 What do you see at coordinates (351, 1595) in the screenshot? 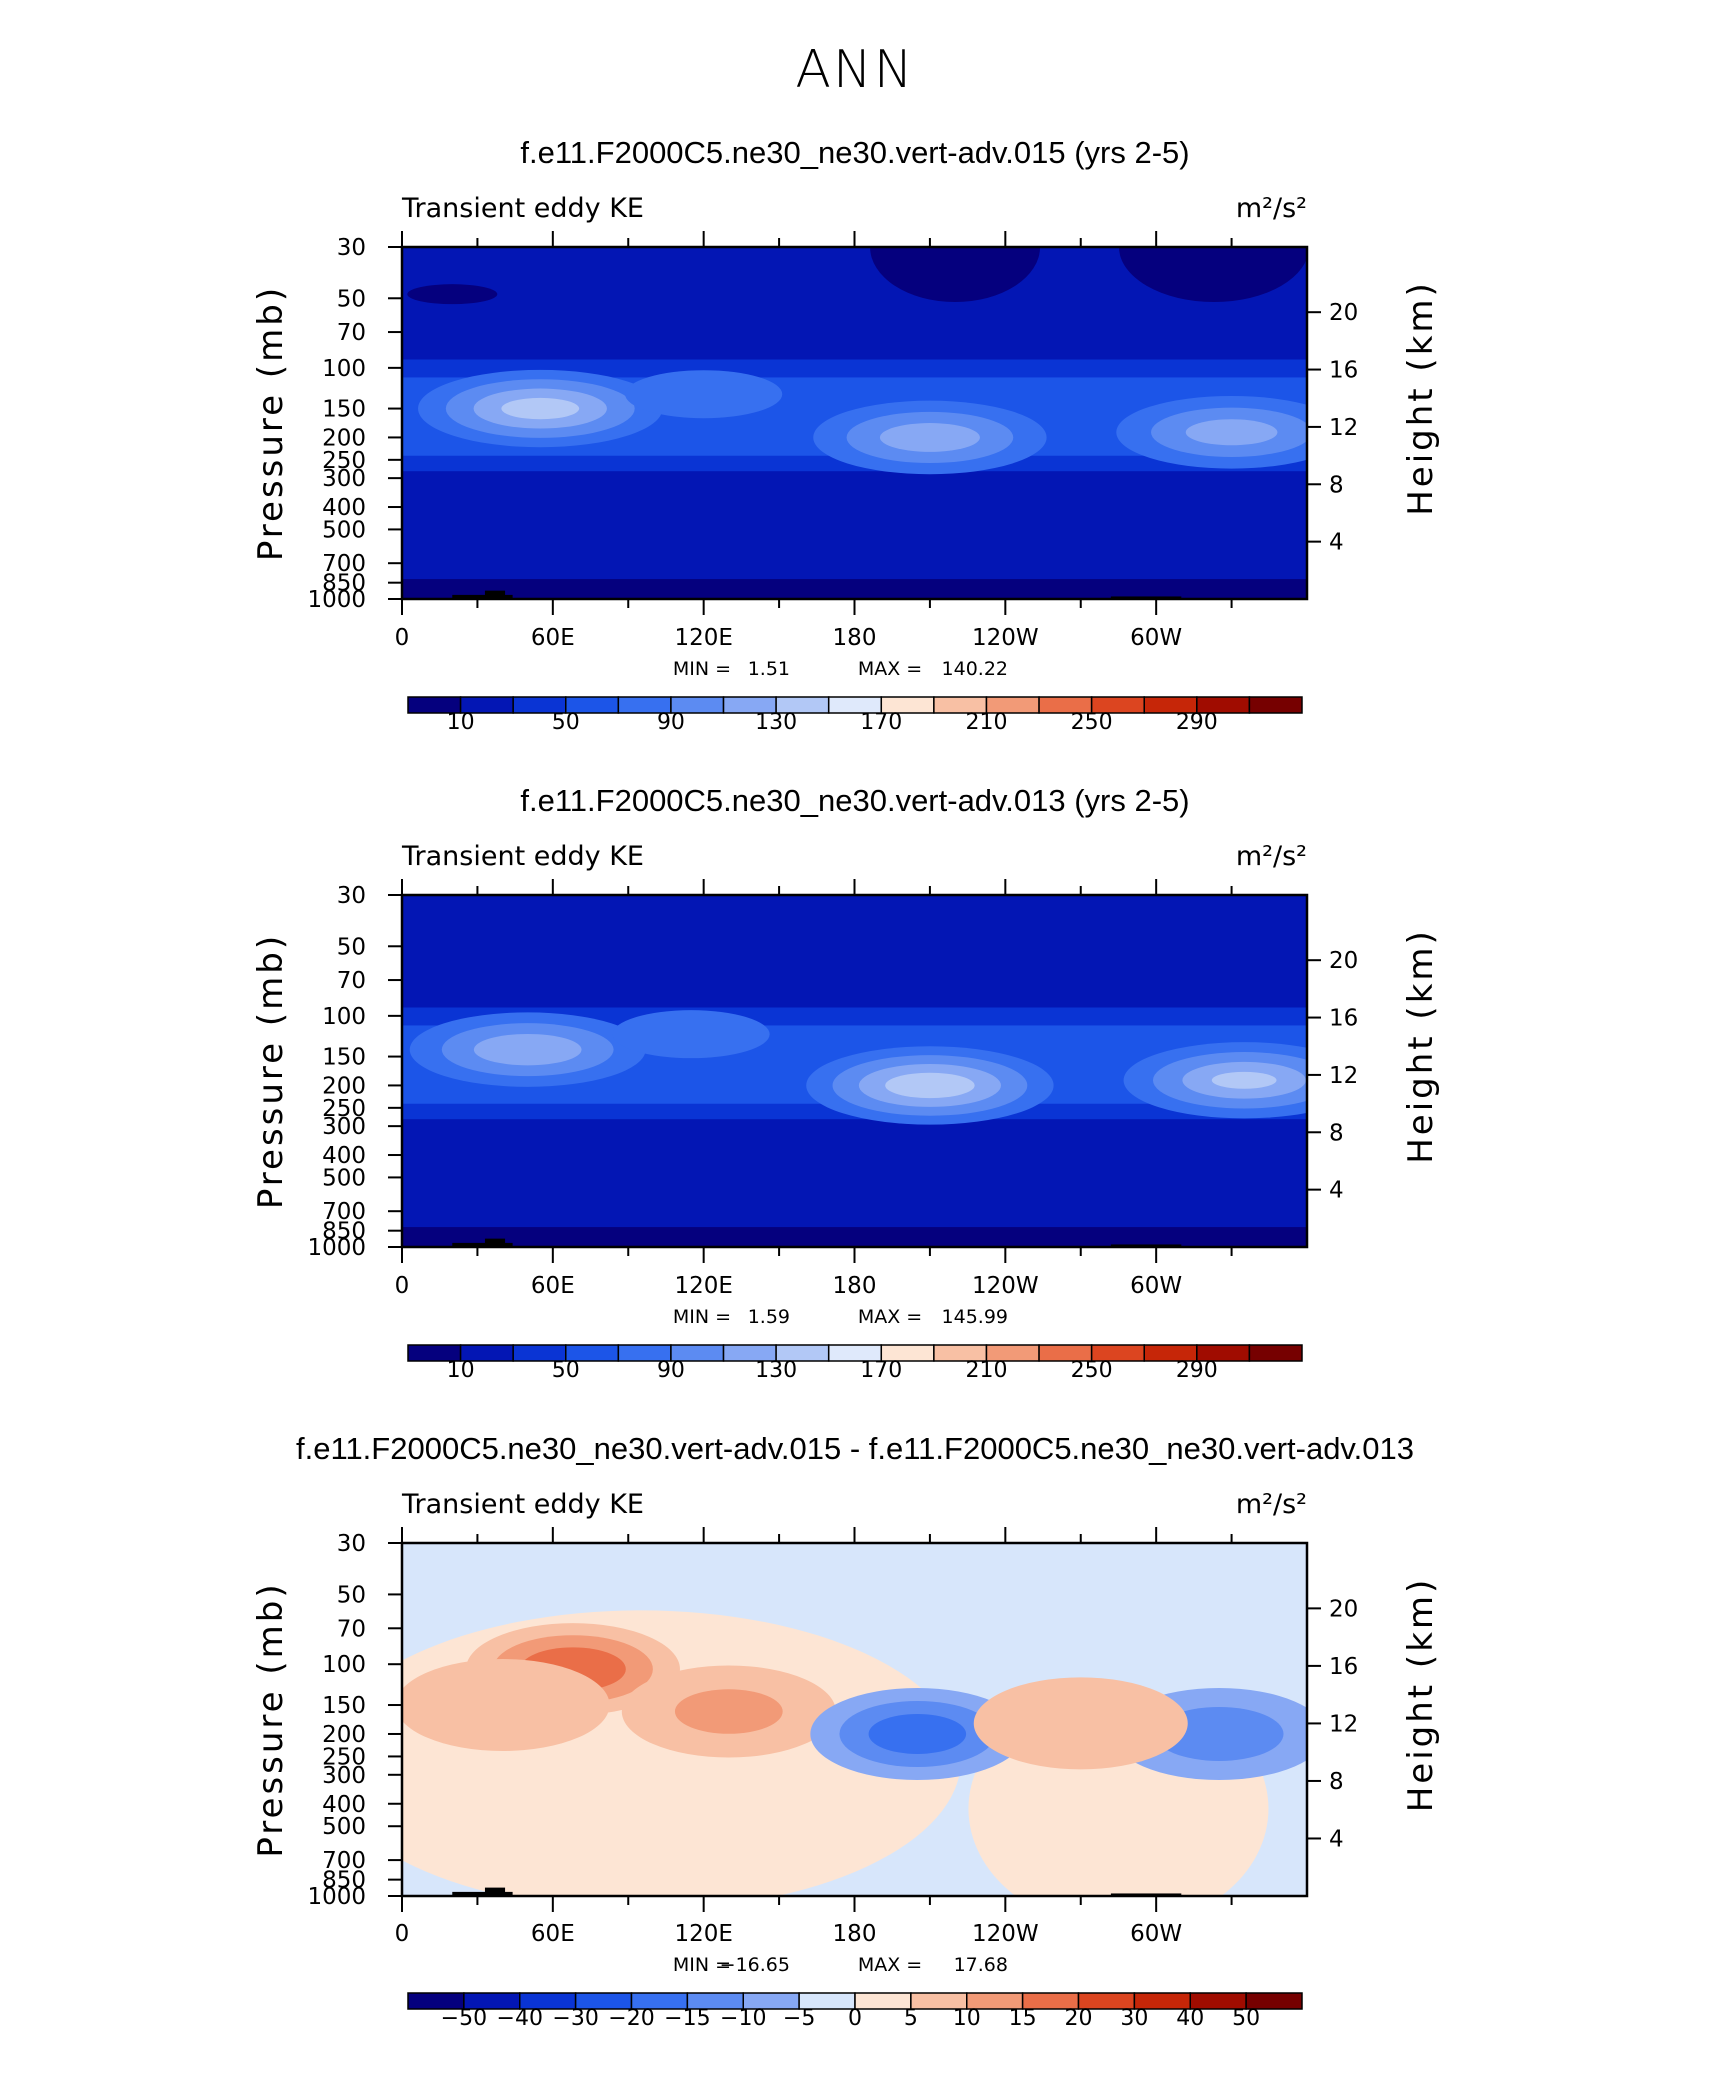
I see `y-tick-label: 50` at bounding box center [351, 1595].